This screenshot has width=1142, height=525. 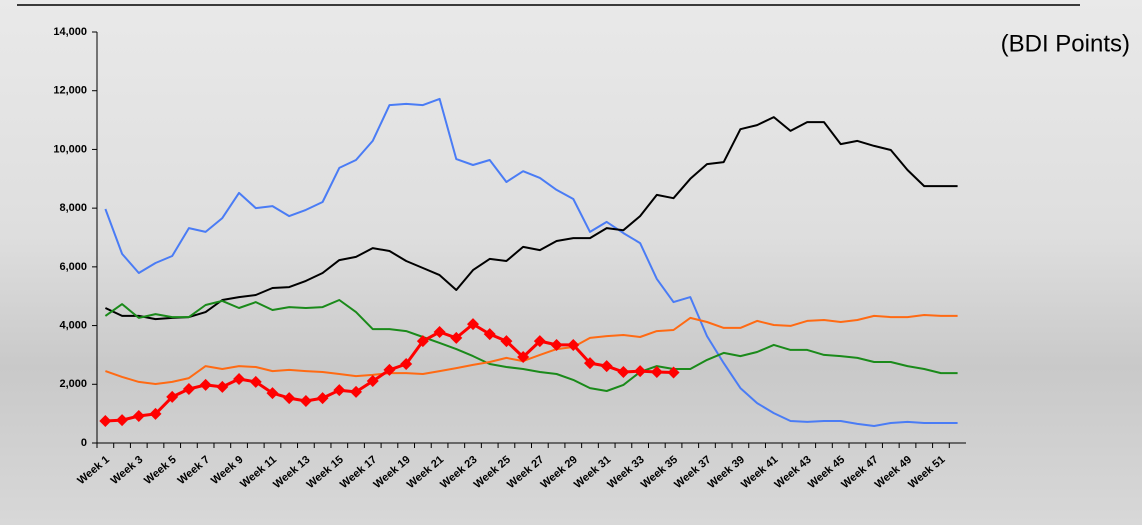 What do you see at coordinates (759, 472) in the screenshot?
I see `x-tick-label: Week 41` at bounding box center [759, 472].